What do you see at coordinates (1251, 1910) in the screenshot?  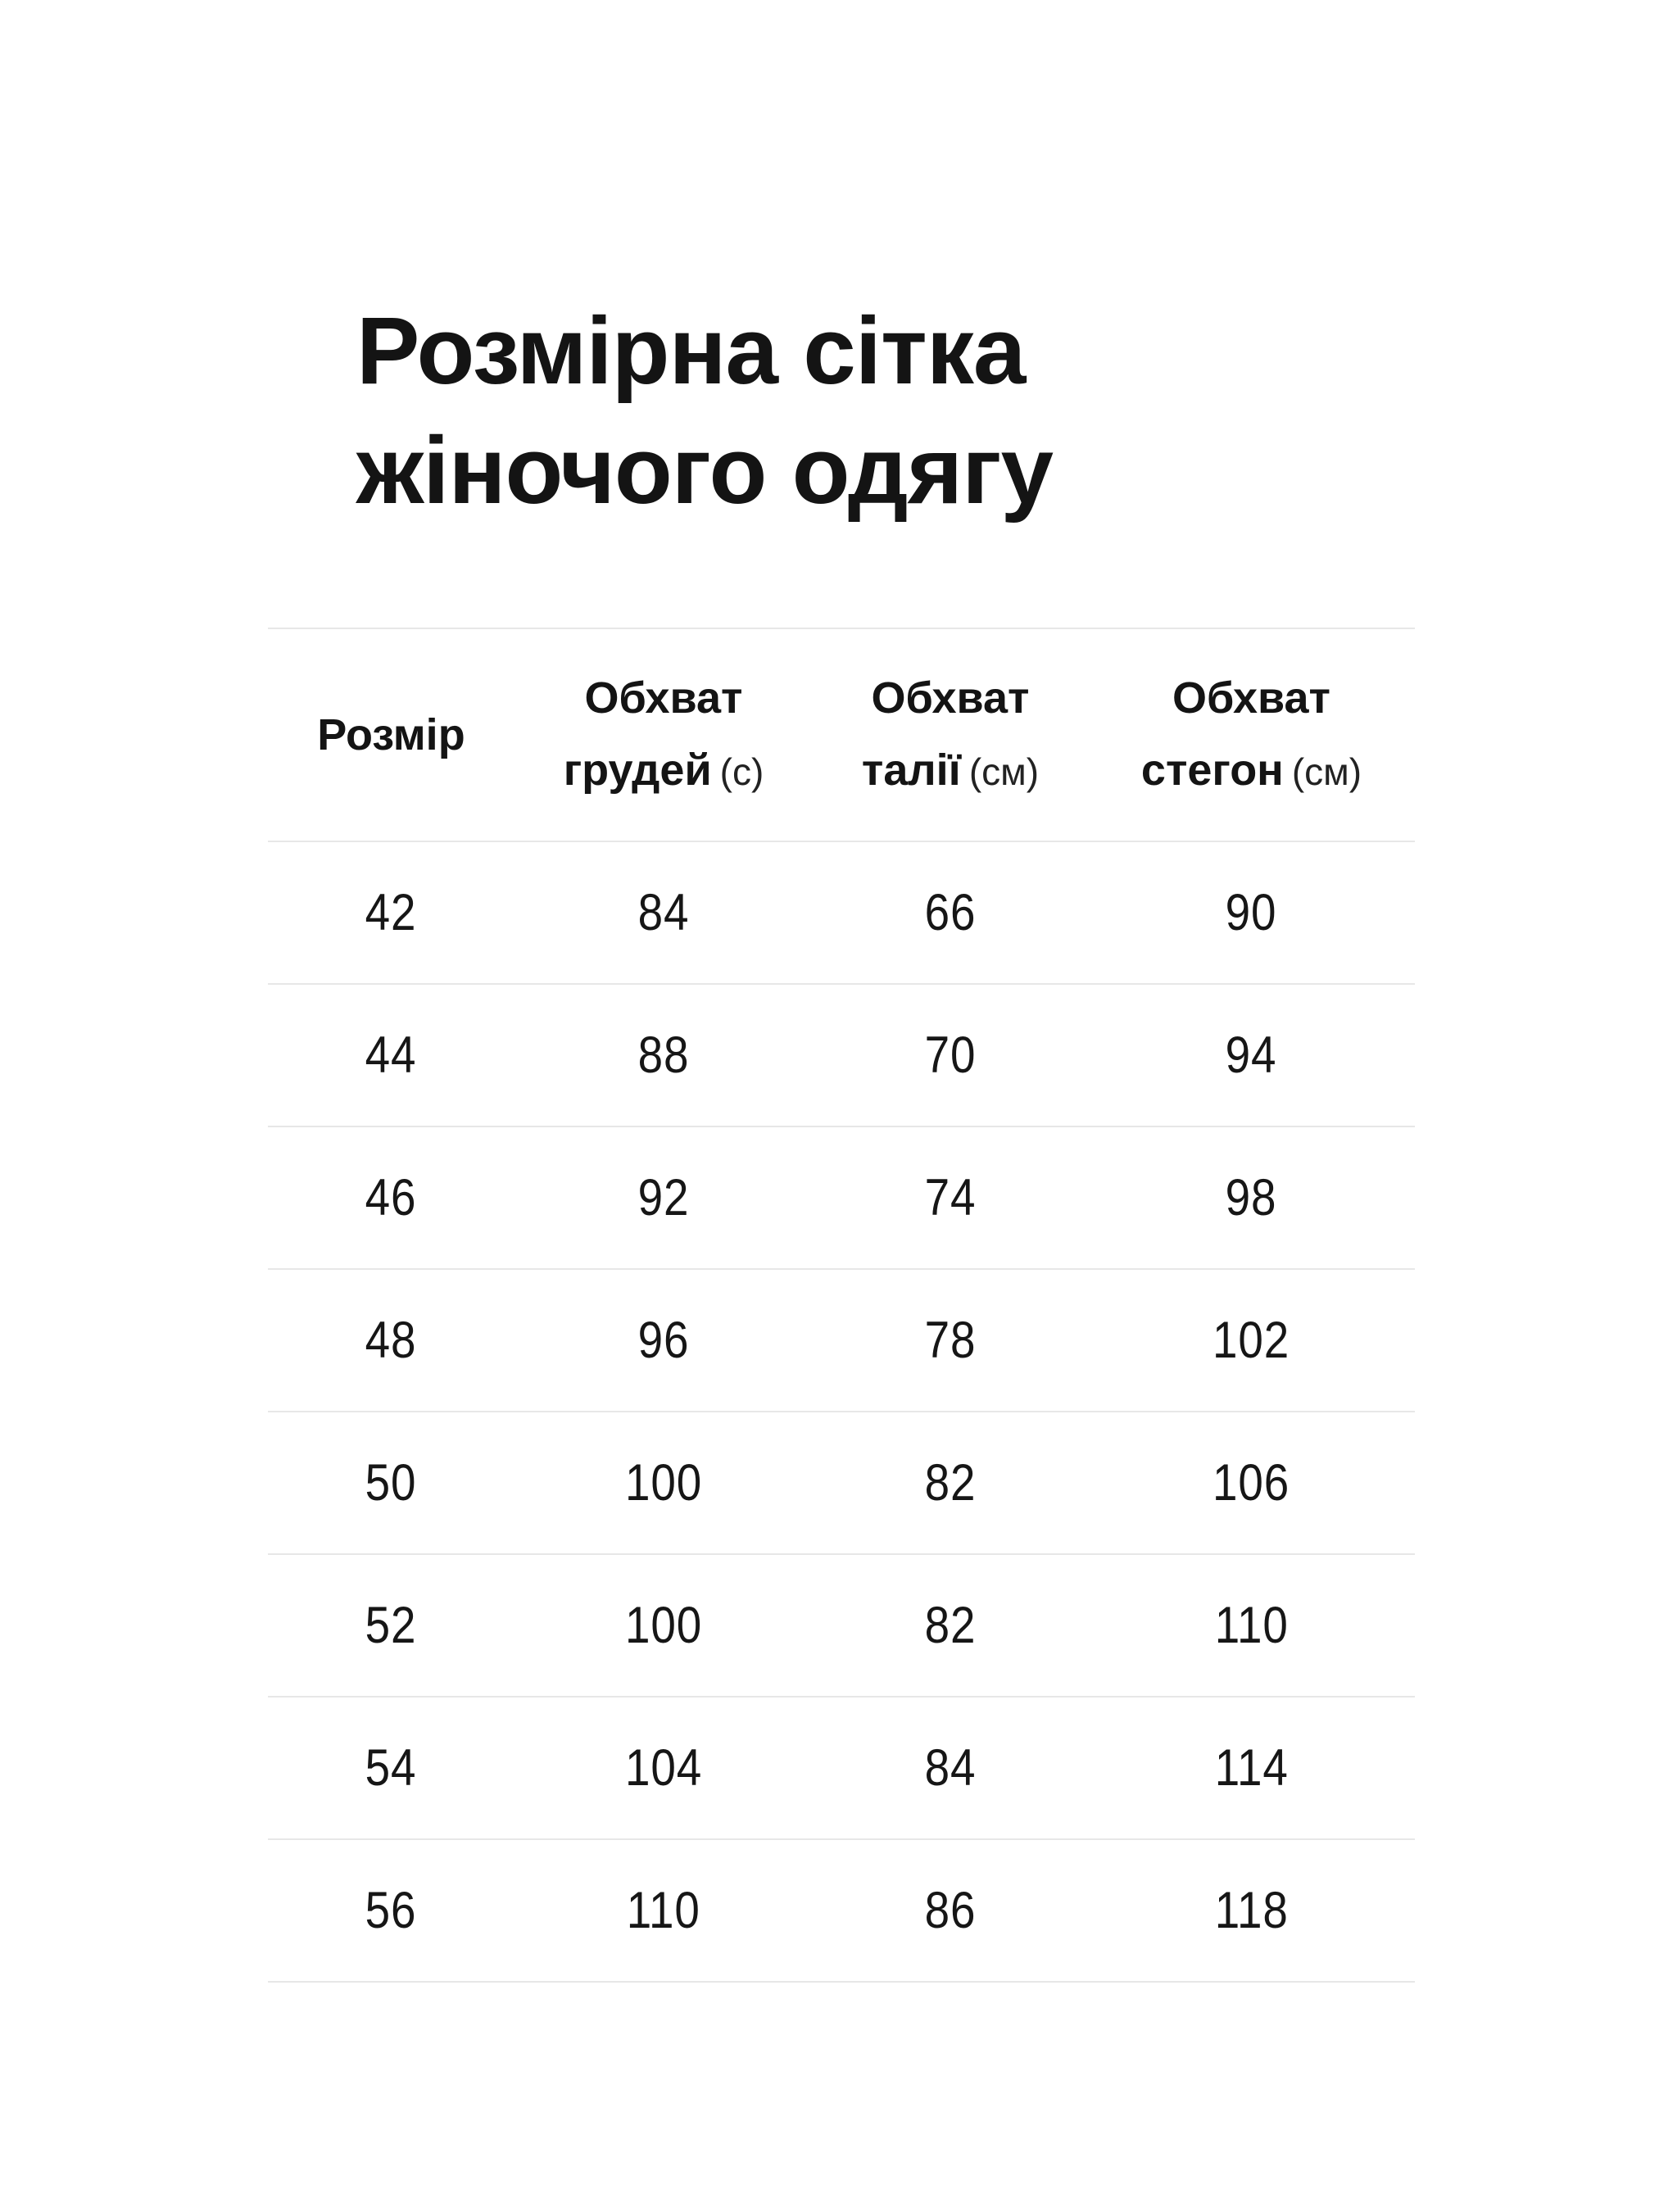 I see `hips-cell: 118` at bounding box center [1251, 1910].